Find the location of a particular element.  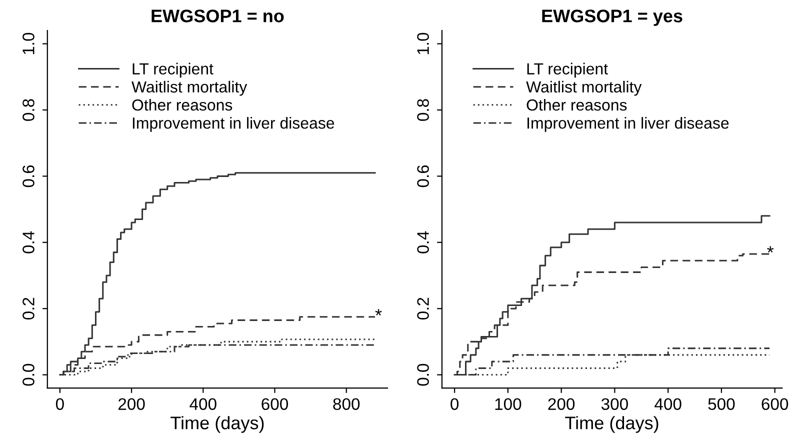

x-tick-label: 800 is located at coordinates (346, 404).